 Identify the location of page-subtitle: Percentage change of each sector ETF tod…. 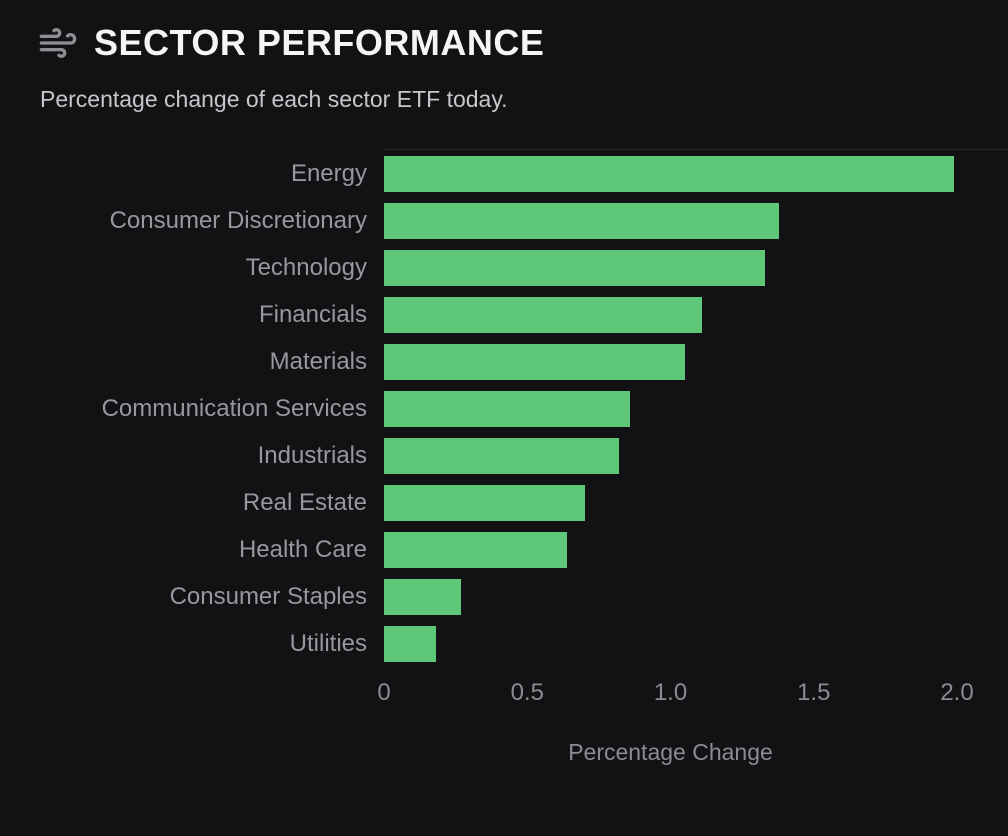
(274, 99).